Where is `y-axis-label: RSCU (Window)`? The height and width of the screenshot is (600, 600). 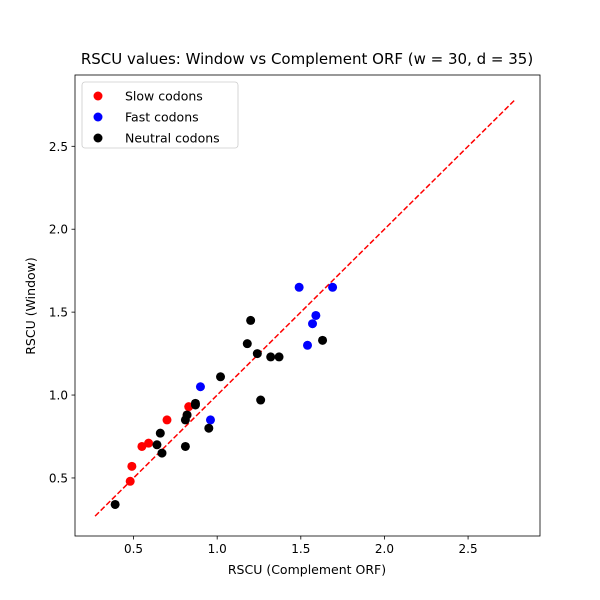
y-axis-label: RSCU (Window) is located at coordinates (30, 306).